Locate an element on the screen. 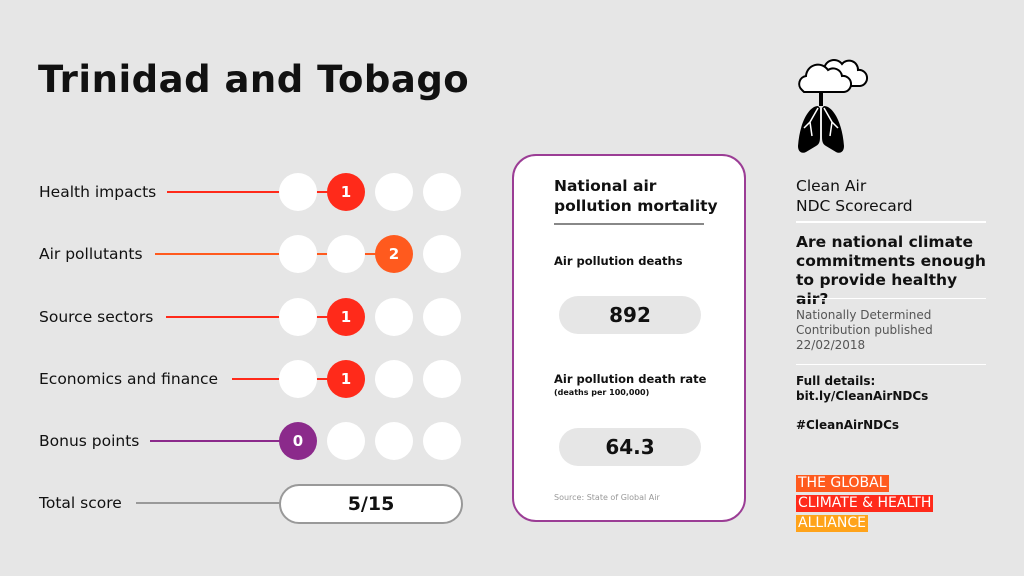 The width and height of the screenshot is (1024, 576). details: Full details: bit.ly/CleanAirNDCs is located at coordinates (862, 389).